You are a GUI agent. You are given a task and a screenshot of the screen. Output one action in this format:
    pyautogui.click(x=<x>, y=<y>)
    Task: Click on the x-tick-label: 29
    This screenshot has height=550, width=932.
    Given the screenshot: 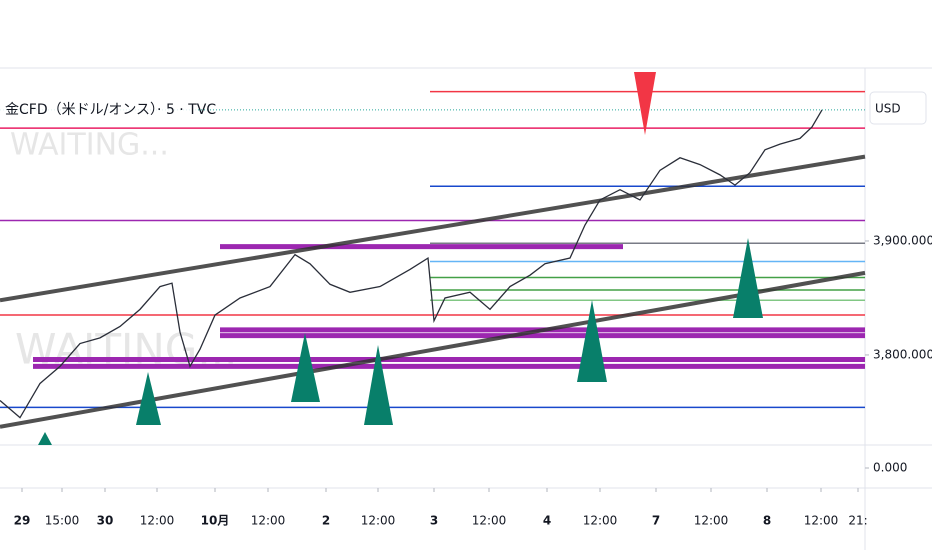 What is the action you would take?
    pyautogui.click(x=22, y=521)
    